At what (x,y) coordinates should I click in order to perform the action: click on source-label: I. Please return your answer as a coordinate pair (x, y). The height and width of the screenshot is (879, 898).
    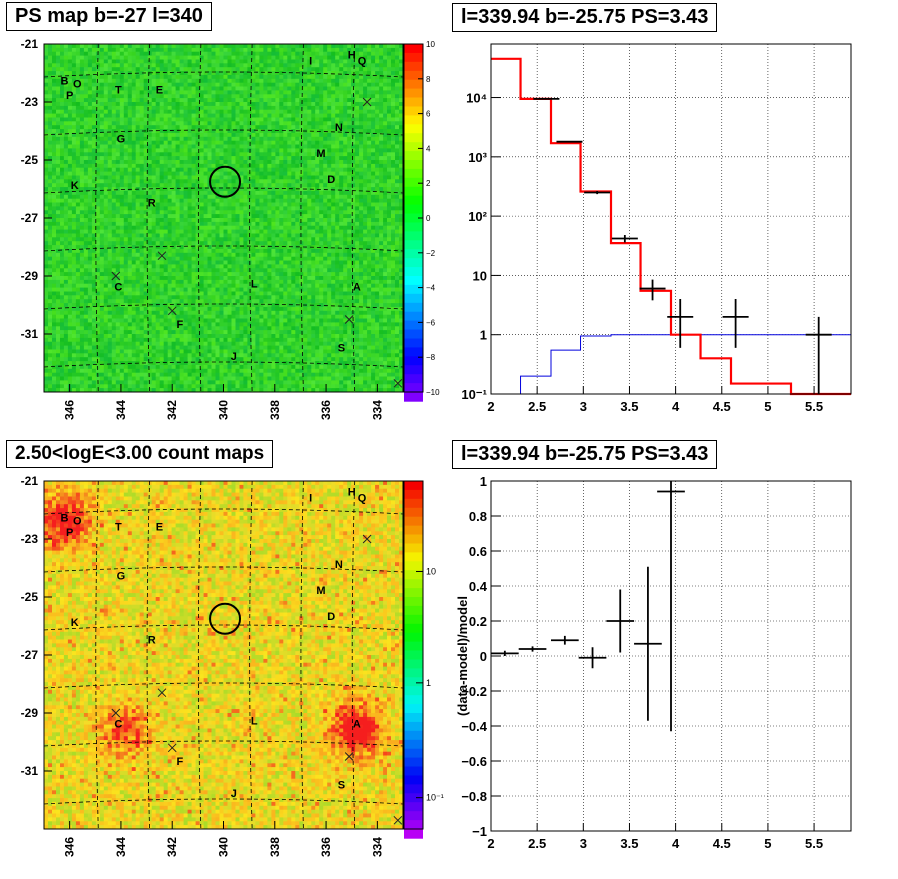
    Looking at the image, I should click on (310, 61).